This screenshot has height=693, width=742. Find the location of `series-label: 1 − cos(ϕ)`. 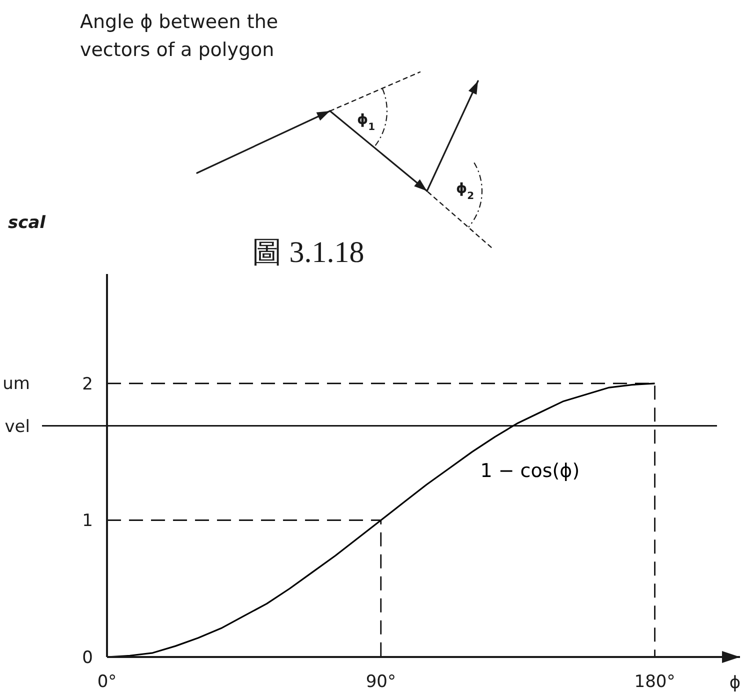

series-label: 1 − cos(ϕ) is located at coordinates (530, 471).